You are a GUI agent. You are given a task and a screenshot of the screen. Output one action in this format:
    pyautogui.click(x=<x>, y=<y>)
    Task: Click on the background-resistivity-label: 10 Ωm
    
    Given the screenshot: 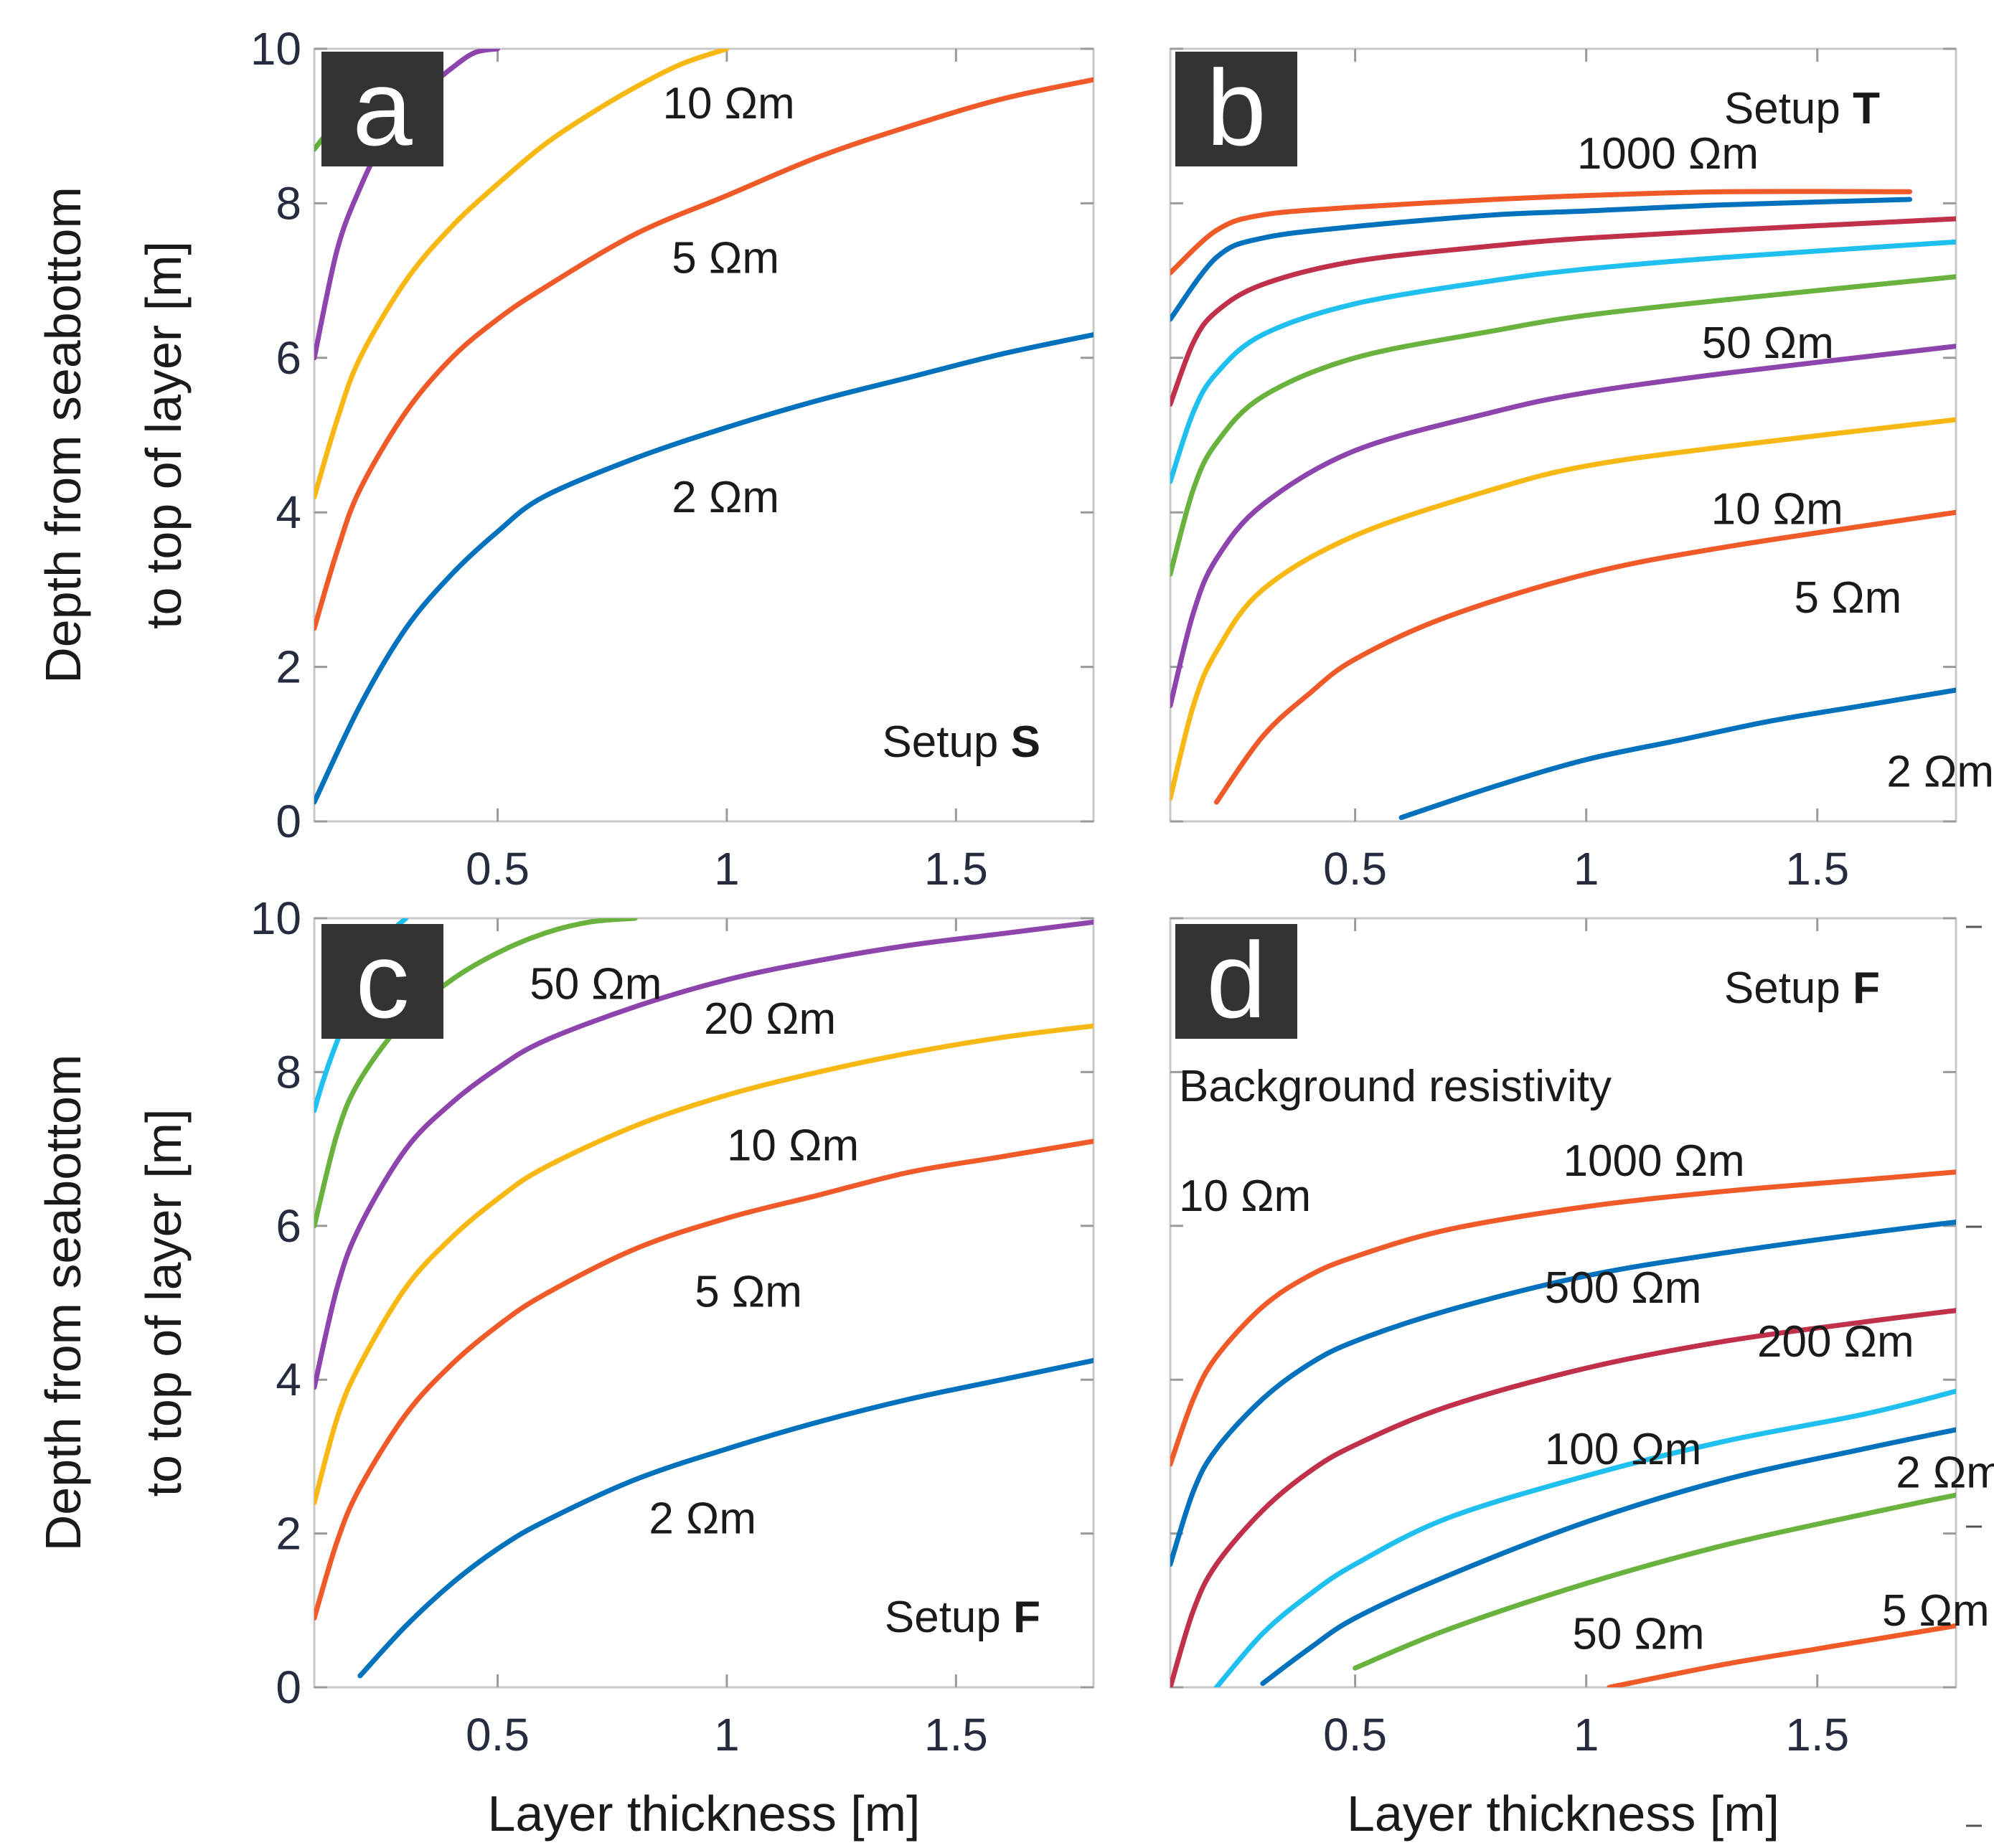 What is the action you would take?
    pyautogui.click(x=1245, y=1196)
    